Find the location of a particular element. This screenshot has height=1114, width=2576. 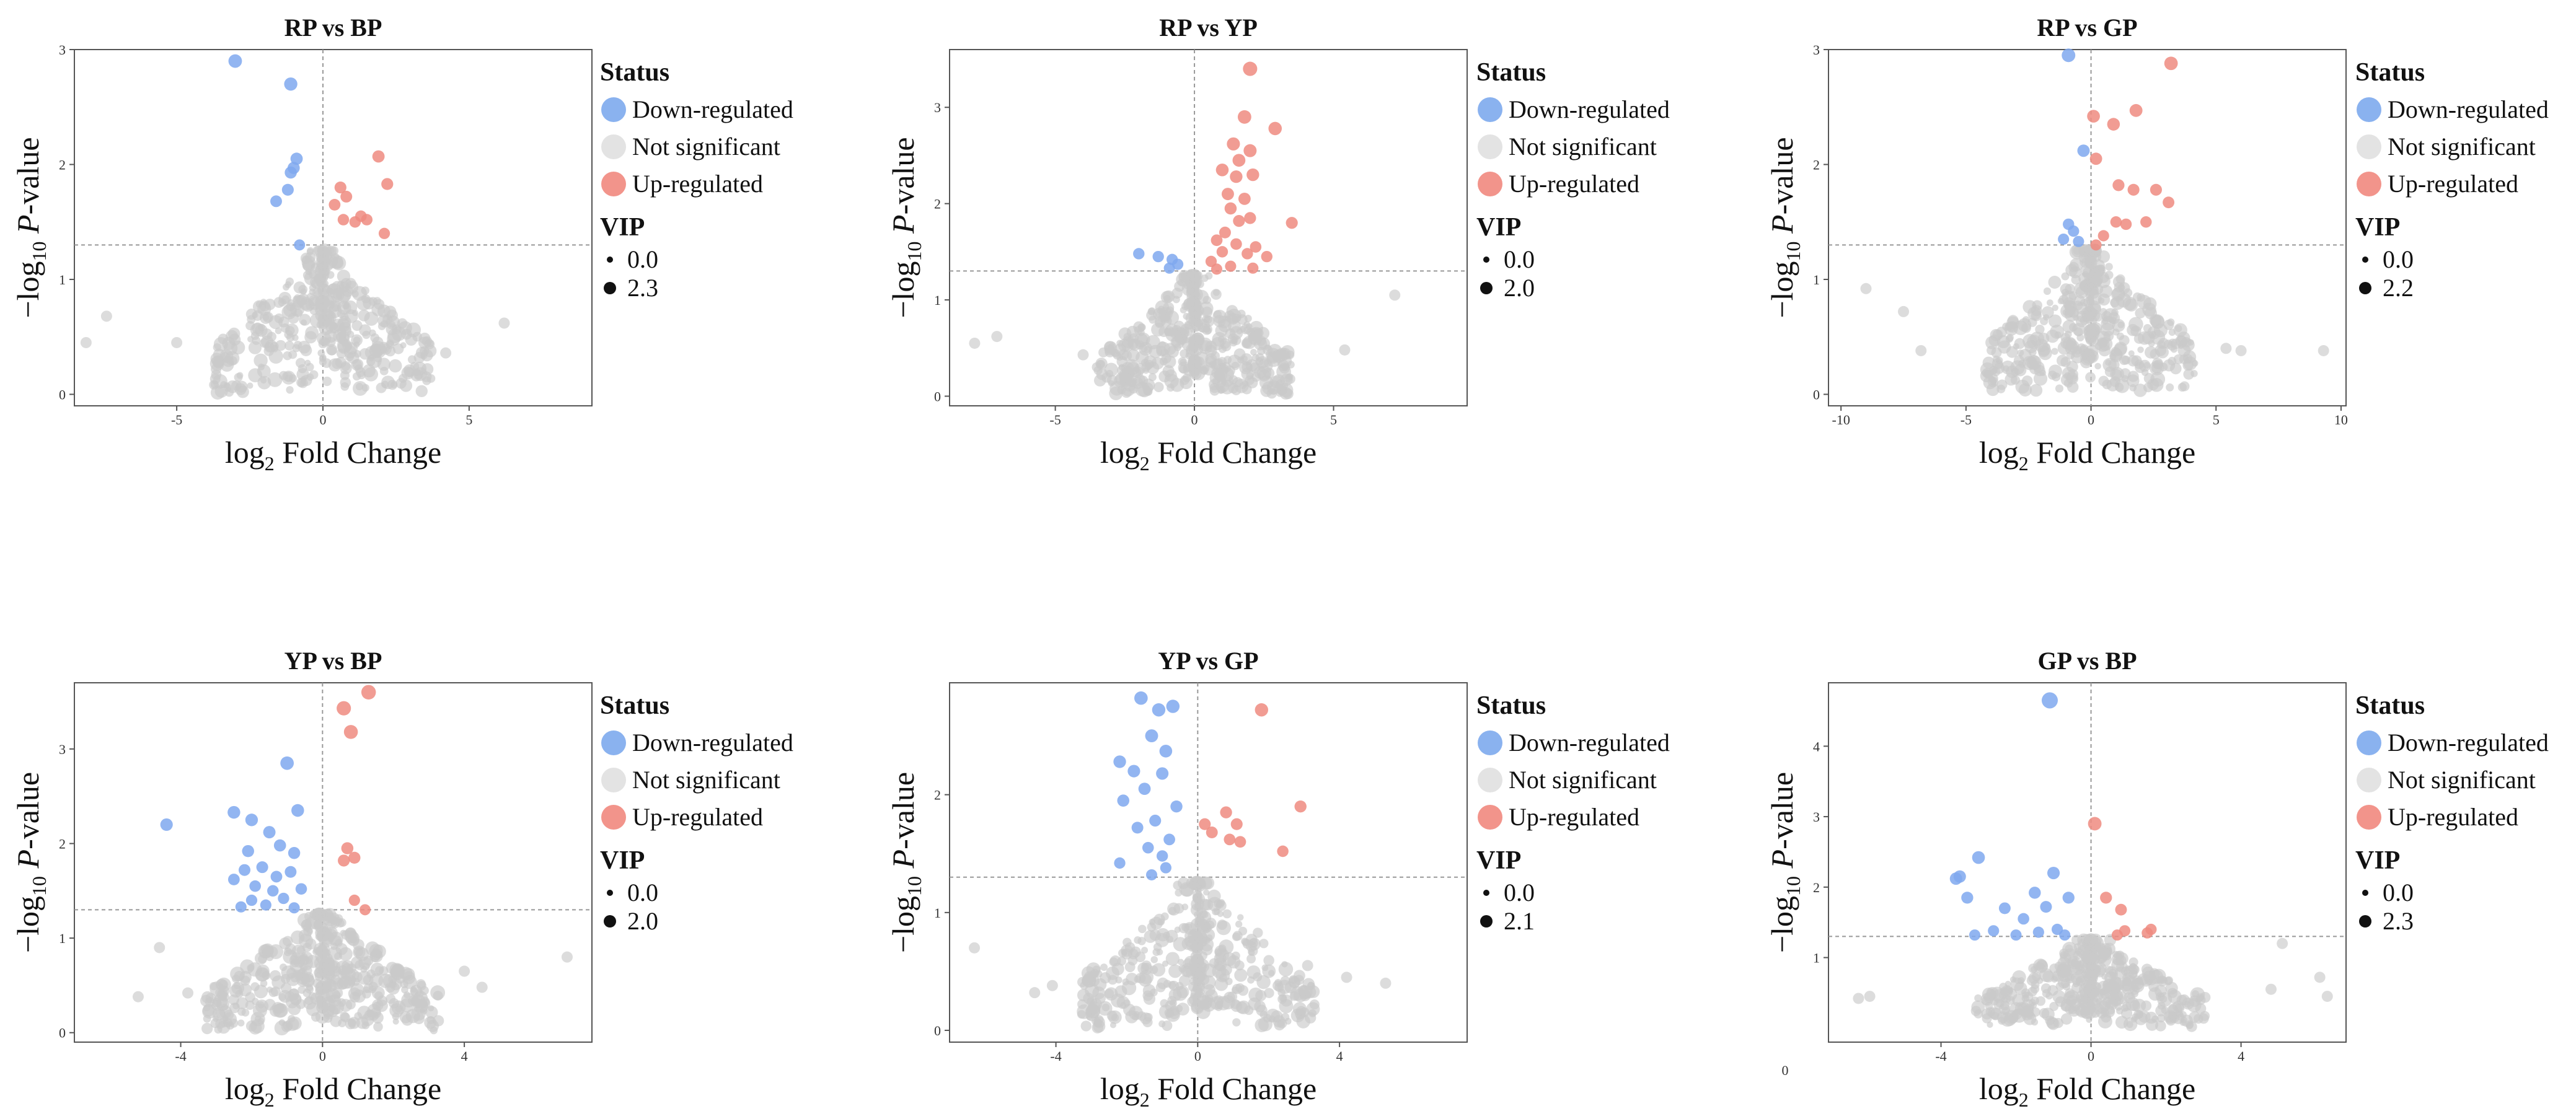

x-tick-label: 4 is located at coordinates (464, 1056).